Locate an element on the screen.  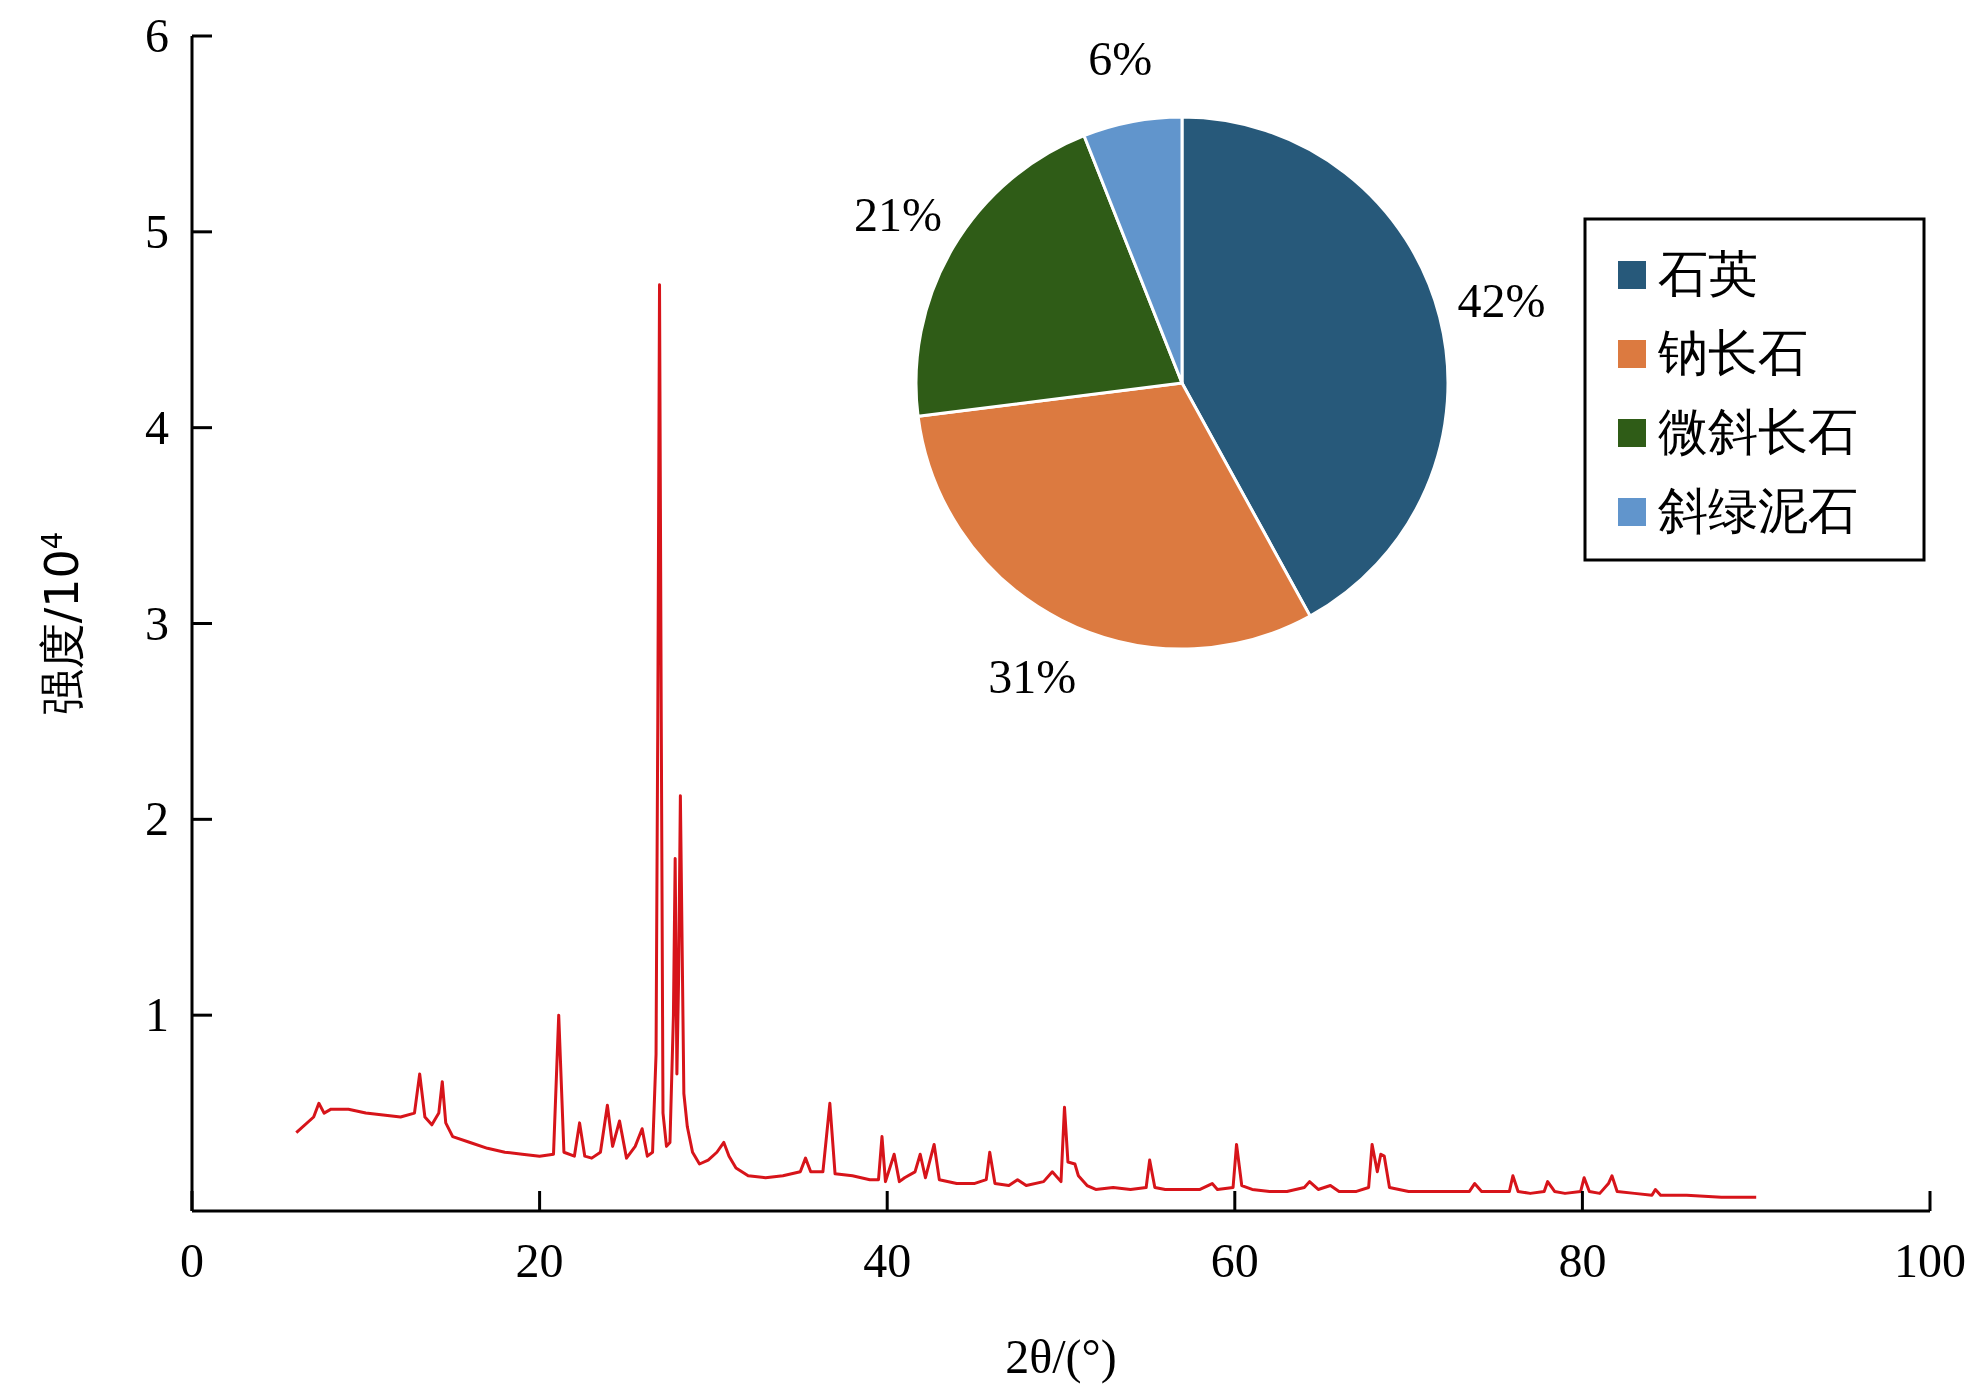
x-tick-label: 40 is located at coordinates (887, 1260).